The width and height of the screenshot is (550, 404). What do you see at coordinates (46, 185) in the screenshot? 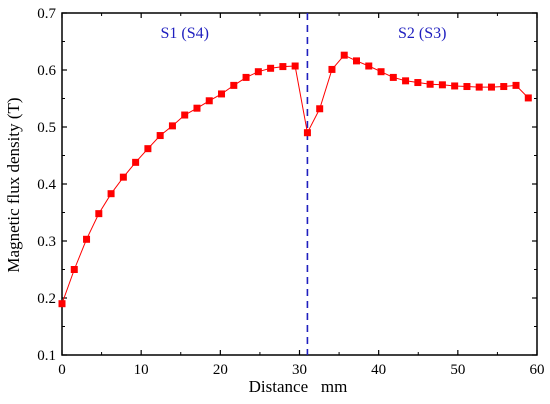
I see `y-tick-label: 0.4` at bounding box center [46, 185].